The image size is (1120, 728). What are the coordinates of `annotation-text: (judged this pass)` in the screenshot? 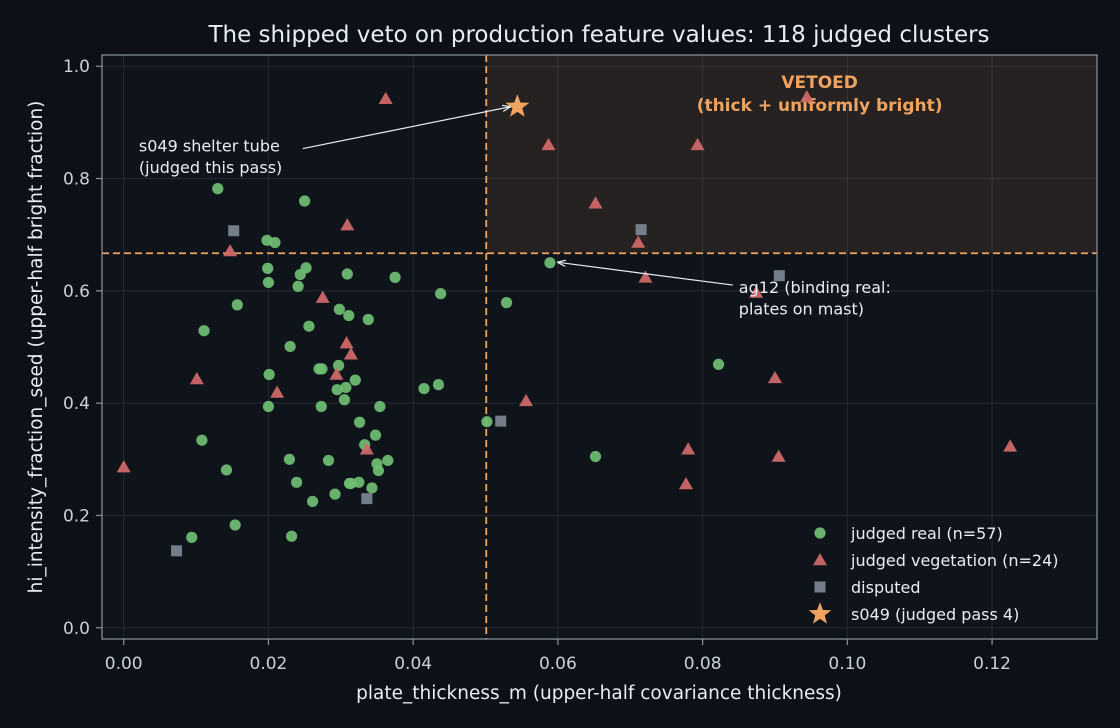 It's located at (210, 167).